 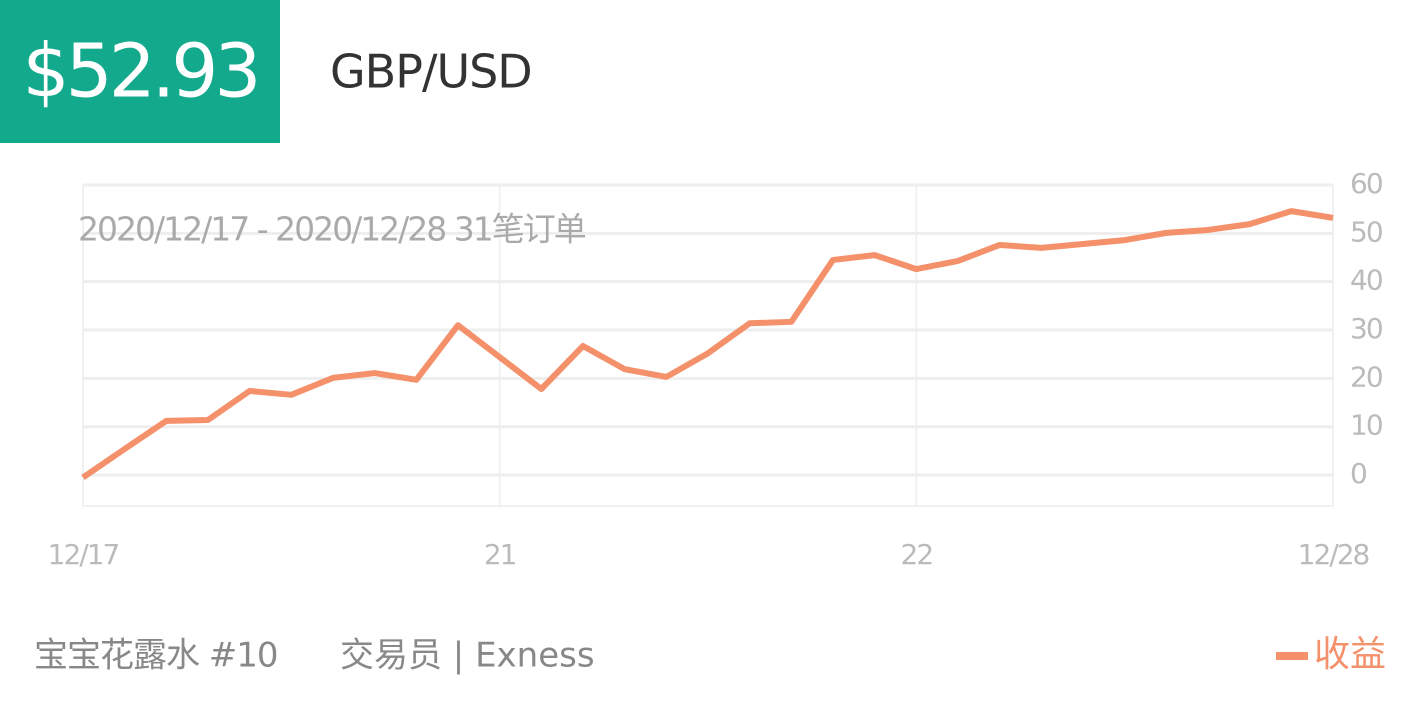 I want to click on y-tick-label: 10, so click(x=1366, y=425).